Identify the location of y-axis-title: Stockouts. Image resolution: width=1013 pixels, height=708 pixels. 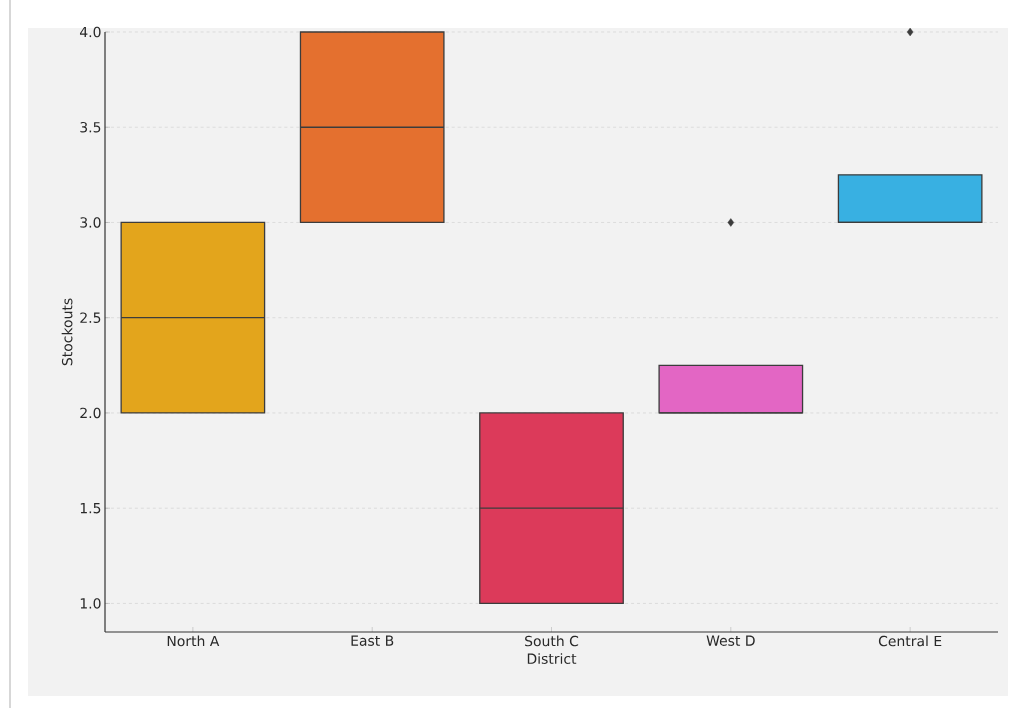
(67, 332).